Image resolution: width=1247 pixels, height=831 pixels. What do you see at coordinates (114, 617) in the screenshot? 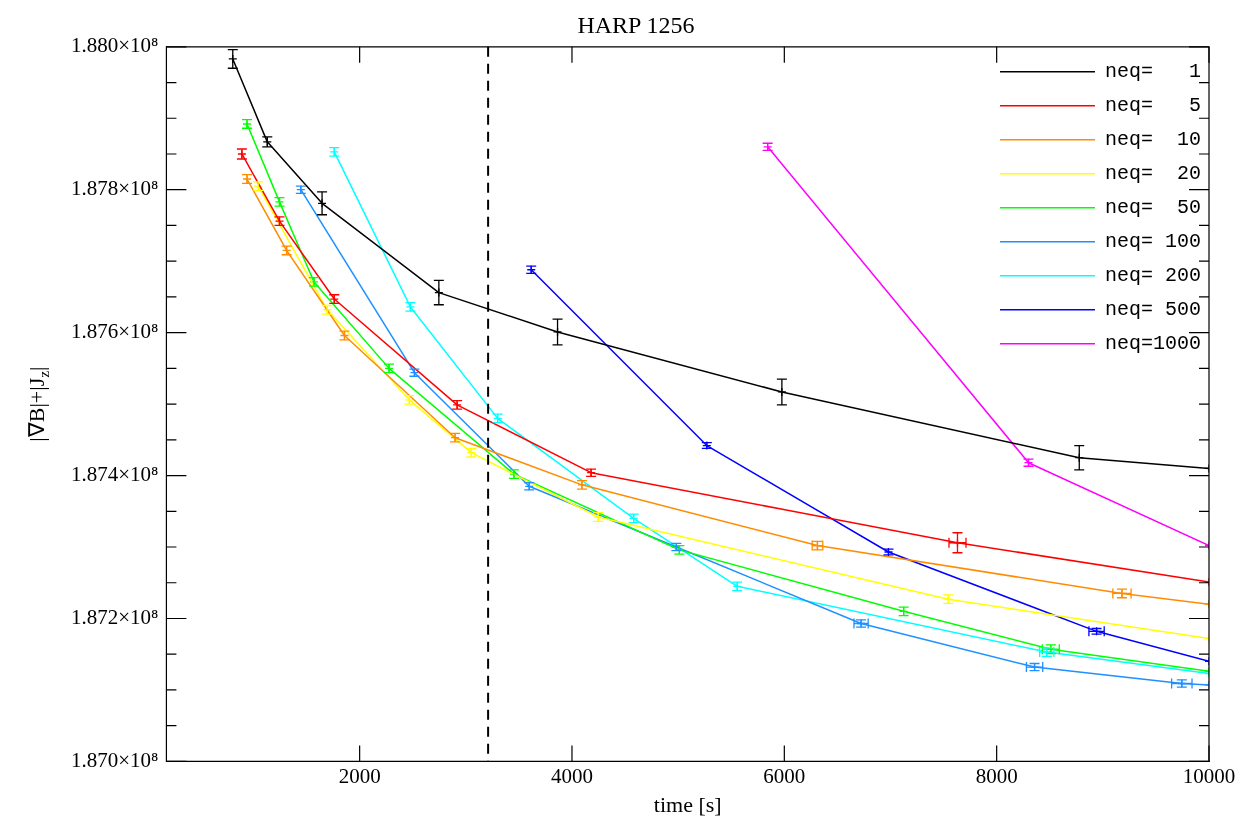
I see `y-tick-label: 1.872×10⁸` at bounding box center [114, 617].